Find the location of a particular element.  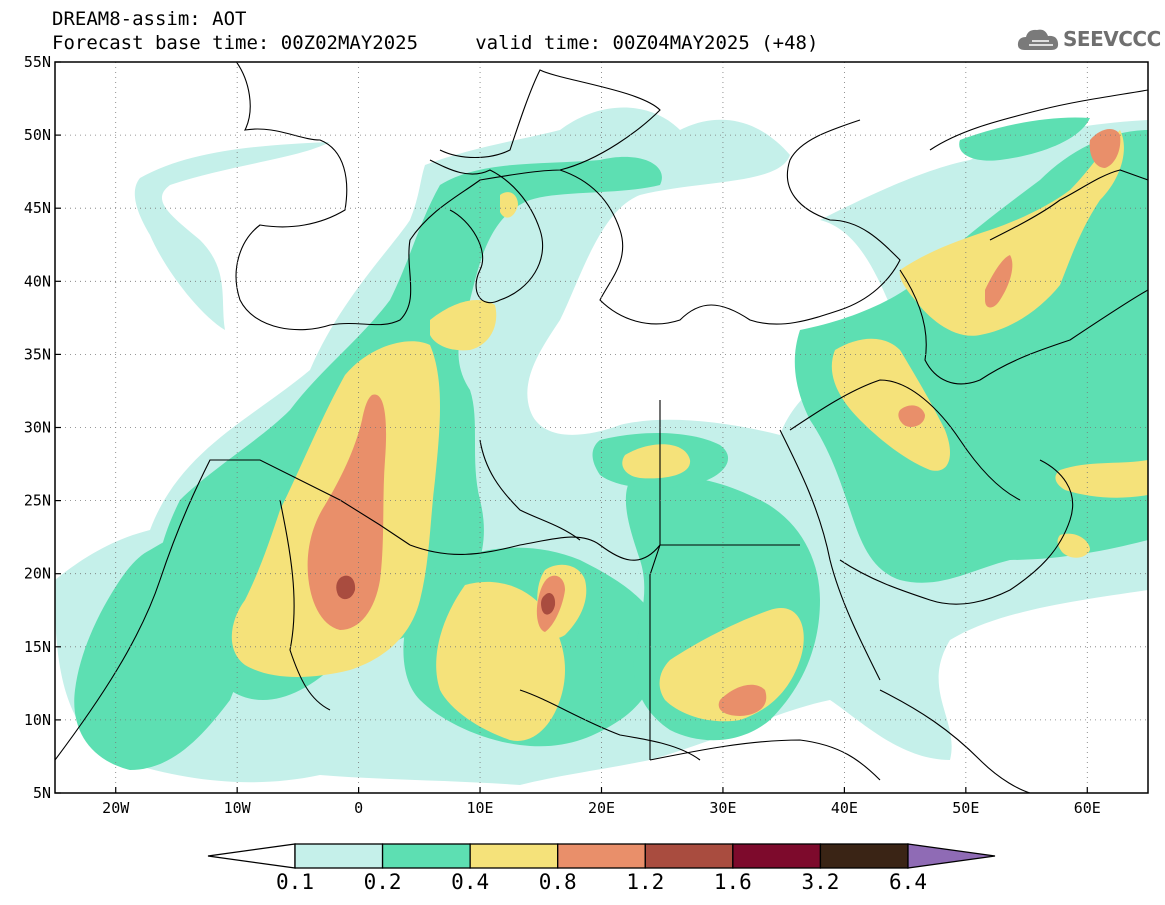

lon-tick-label: 50E is located at coordinates (965, 808).